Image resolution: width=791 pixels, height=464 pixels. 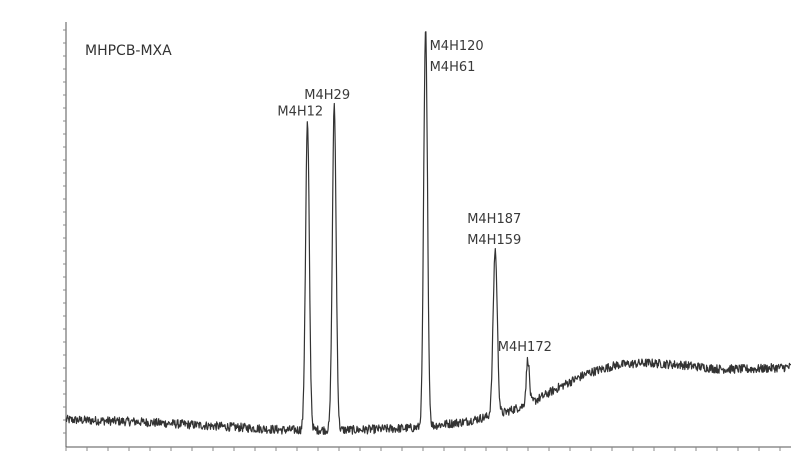 What do you see at coordinates (494, 219) in the screenshot?
I see `peak-label: M4H187` at bounding box center [494, 219].